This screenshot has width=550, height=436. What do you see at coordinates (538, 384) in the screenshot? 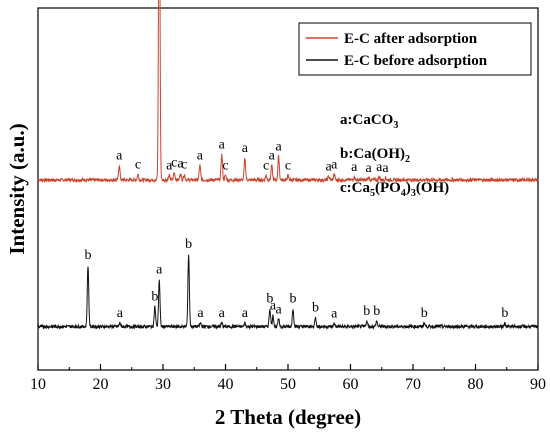
I see `x-tick-label: 90` at bounding box center [538, 384].